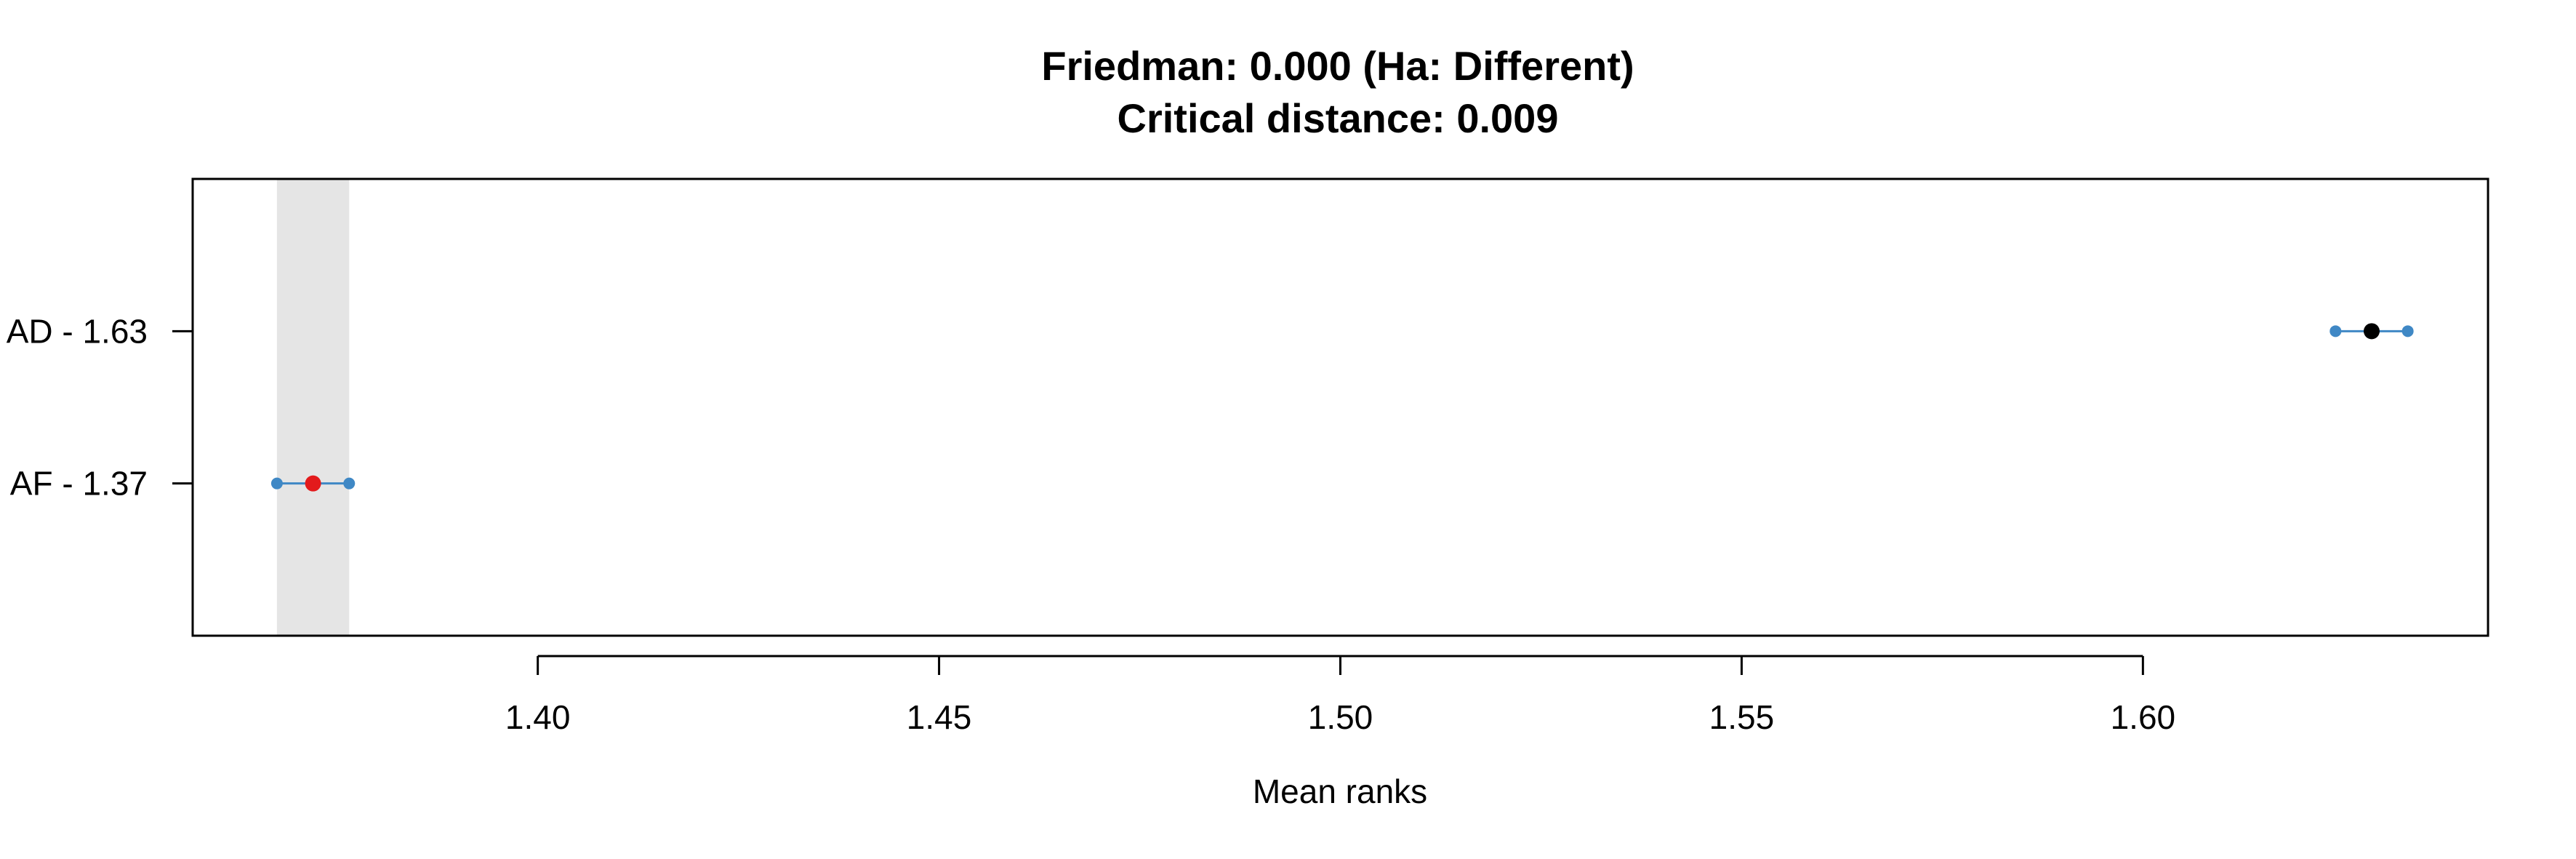 The height and width of the screenshot is (859, 2576). What do you see at coordinates (77, 331) in the screenshot?
I see `y-tick-label: AD - 1.63` at bounding box center [77, 331].